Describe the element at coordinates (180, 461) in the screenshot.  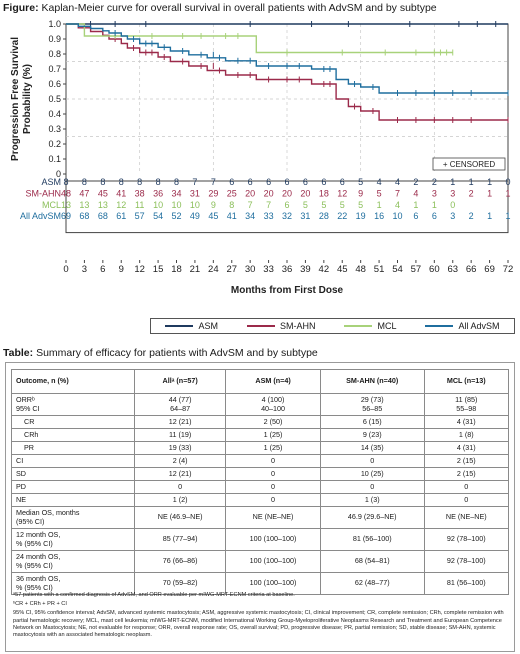
I see `table-cell: 2 (4)` at that location.